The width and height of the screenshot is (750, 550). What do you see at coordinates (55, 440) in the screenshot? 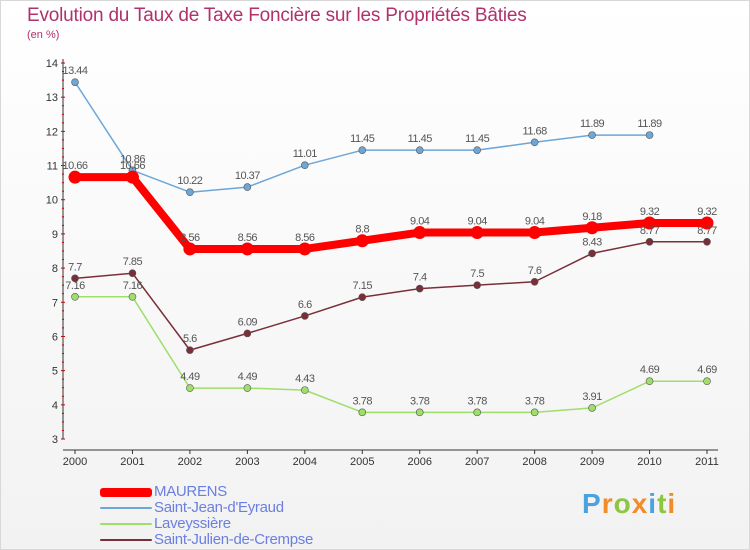
I see `y-tick-label: 3` at bounding box center [55, 440].